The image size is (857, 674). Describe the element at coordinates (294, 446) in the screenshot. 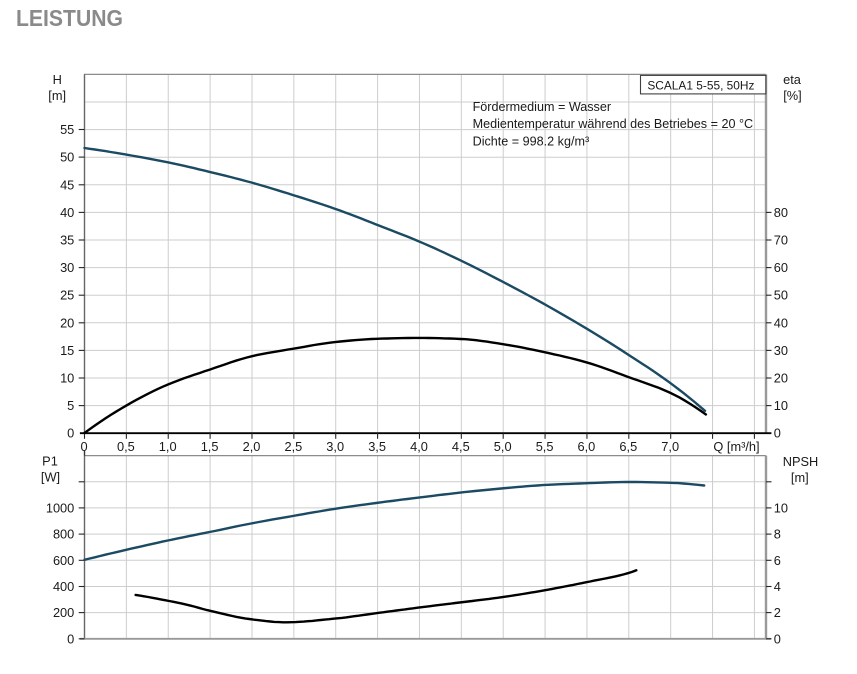

I see `svg-text: 2,5` at that location.